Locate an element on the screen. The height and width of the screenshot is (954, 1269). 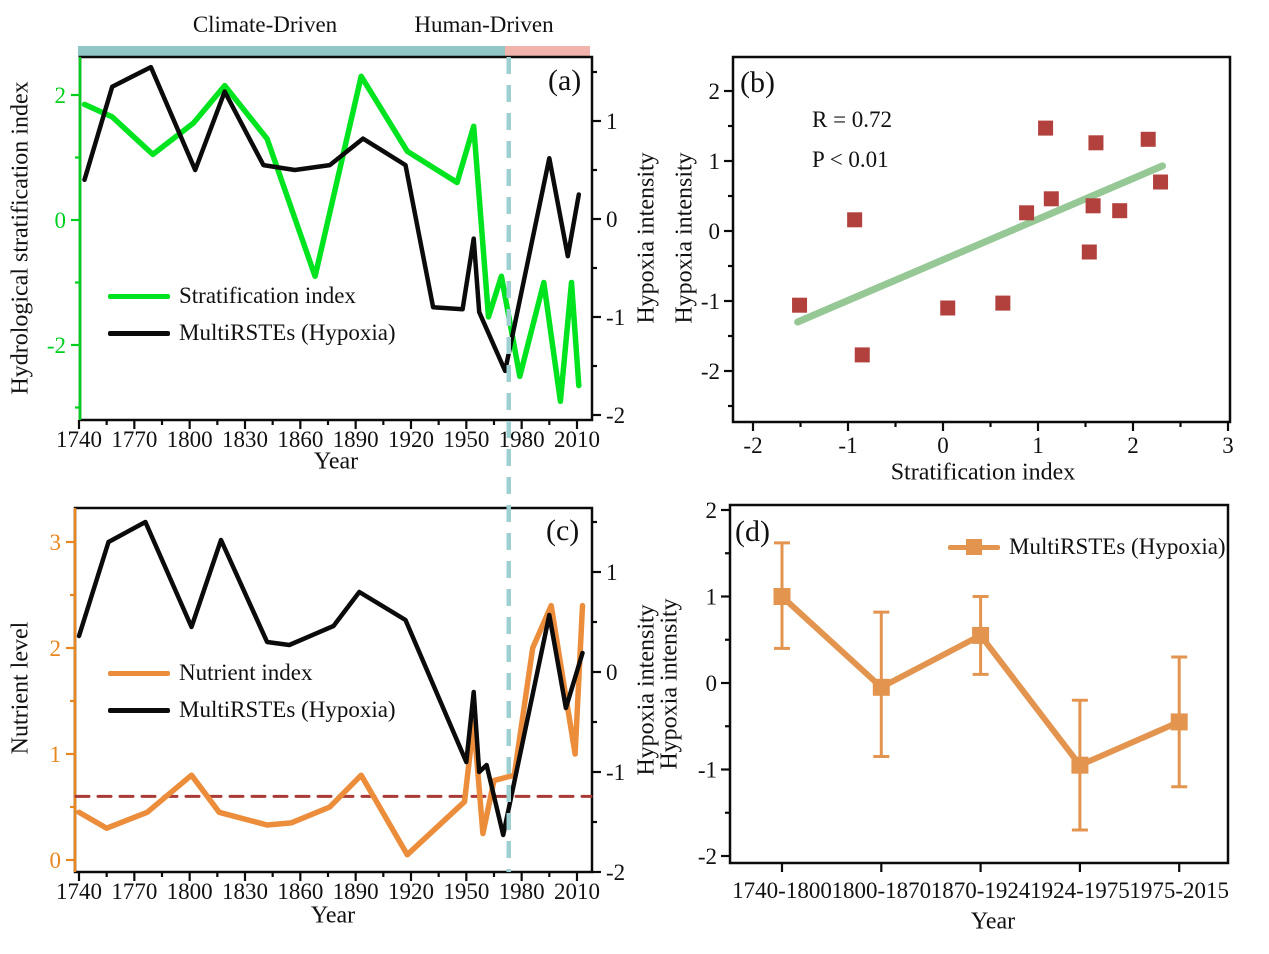
tick-label: 1870-1924 is located at coordinates (981, 890).